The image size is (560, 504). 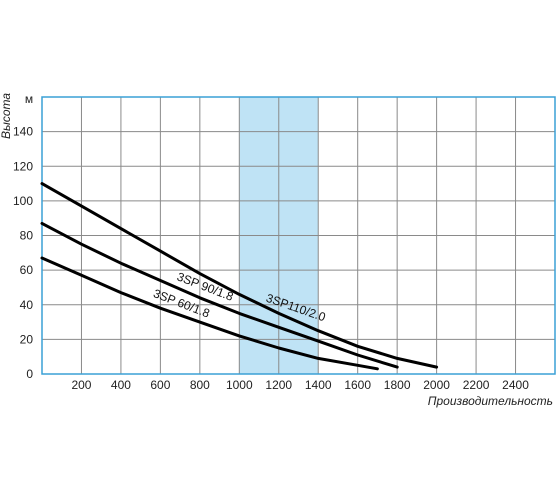 I want to click on y-axis-unit: м, so click(x=29, y=99).